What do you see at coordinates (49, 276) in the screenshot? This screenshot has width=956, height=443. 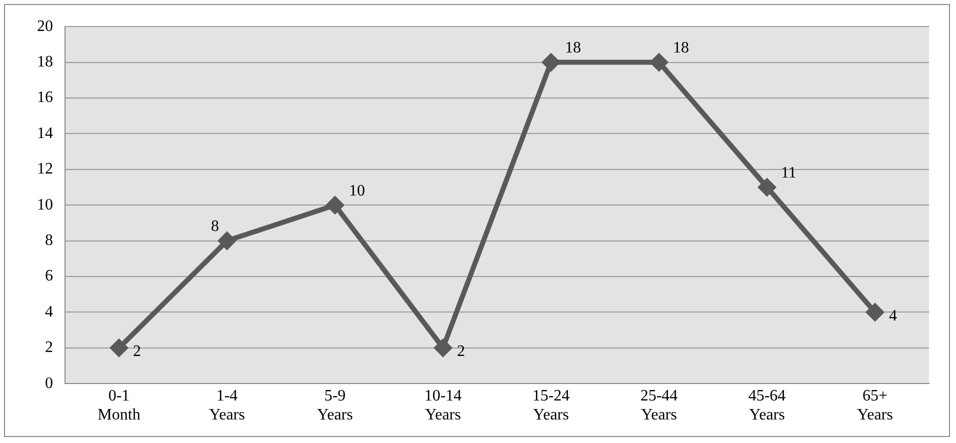 I see `y-tick-label: 6` at bounding box center [49, 276].